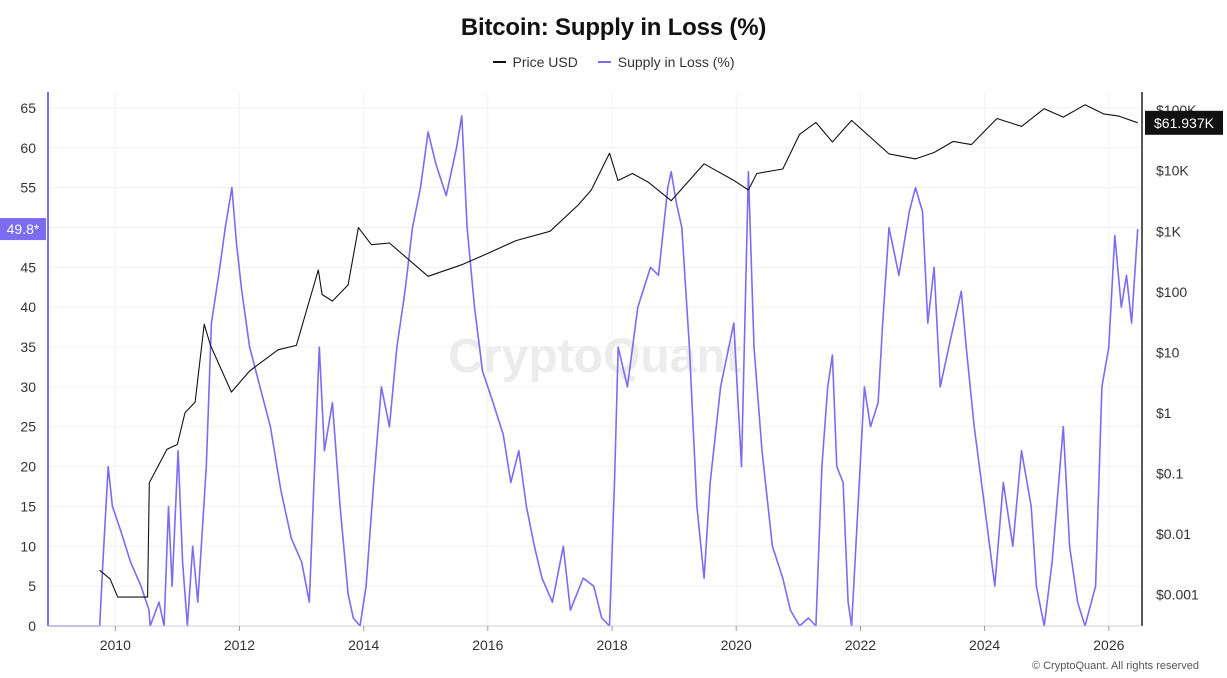  Describe the element at coordinates (28, 307) in the screenshot. I see `left-tick-label: 40` at that location.